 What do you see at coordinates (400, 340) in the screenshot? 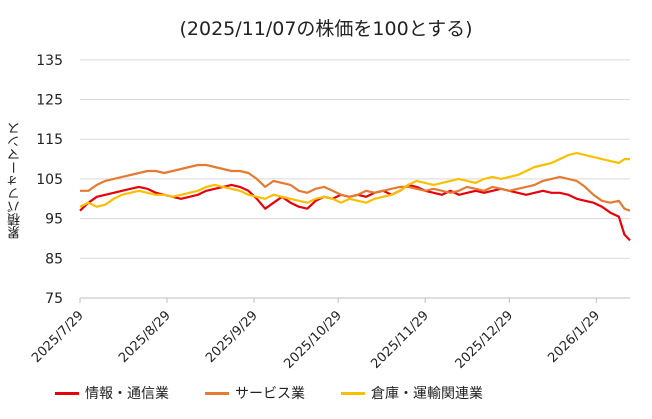
I see `x-tick-label: 2025/11/29` at bounding box center [400, 340].